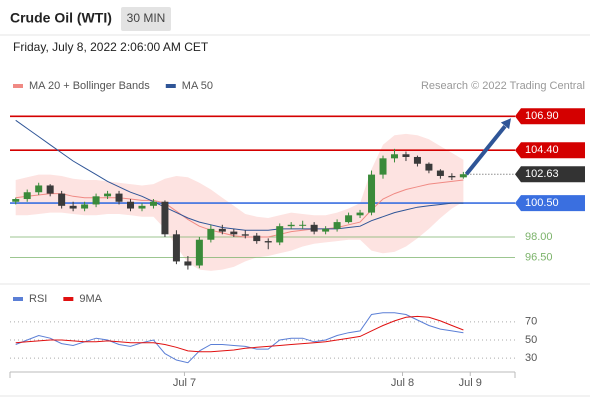 Image resolution: width=590 pixels, height=400 pixels. I want to click on x-tick-label: Jul 7, so click(184, 383).